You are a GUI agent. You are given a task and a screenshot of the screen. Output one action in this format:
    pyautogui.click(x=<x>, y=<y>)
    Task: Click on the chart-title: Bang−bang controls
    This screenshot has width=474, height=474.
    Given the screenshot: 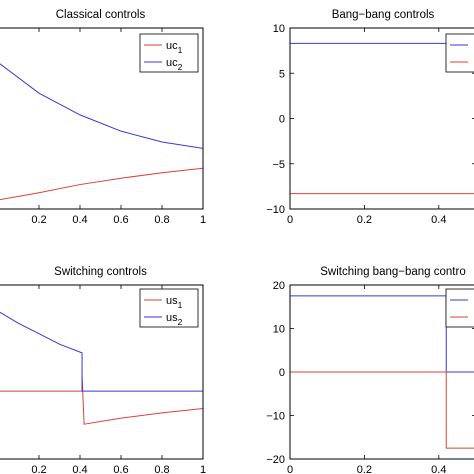 What is the action you would take?
    pyautogui.click(x=383, y=15)
    